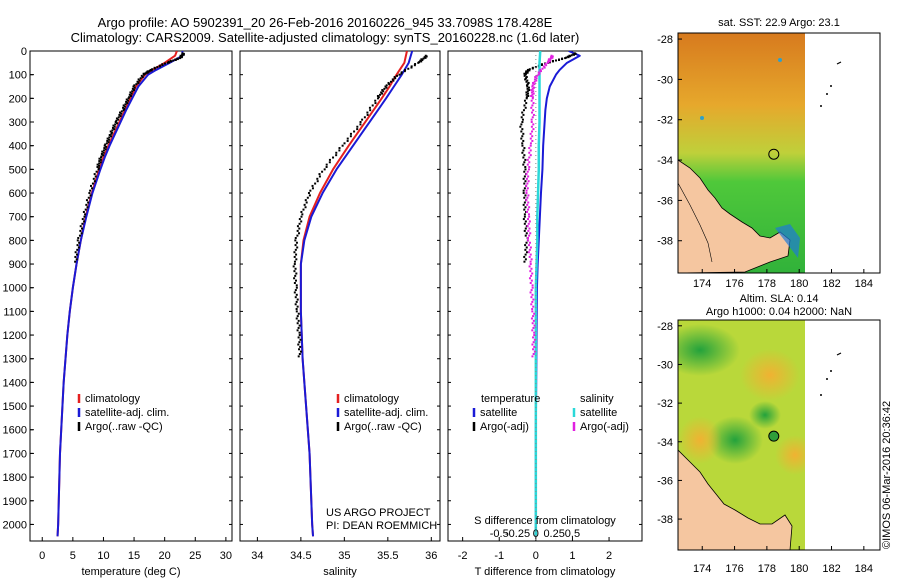 The width and height of the screenshot is (900, 580). What do you see at coordinates (18, 170) in the screenshot?
I see `depth-tick-label: 500` at bounding box center [18, 170].